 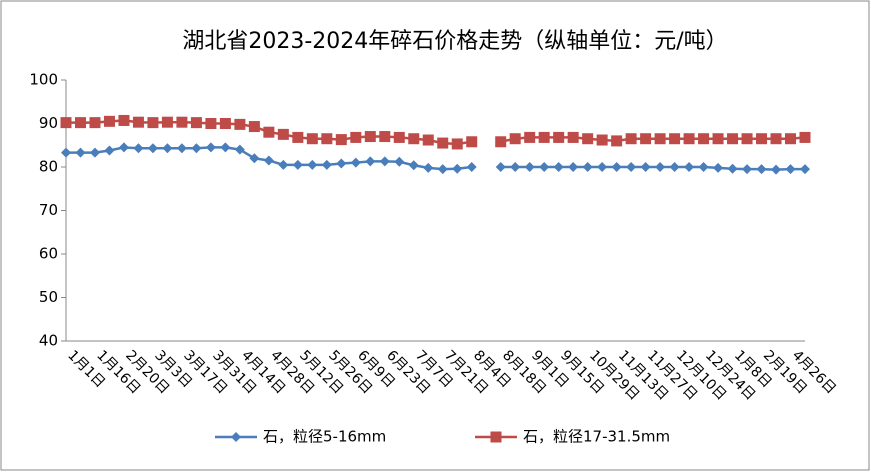 I want to click on y-tick-label: 90, so click(x=48, y=123).